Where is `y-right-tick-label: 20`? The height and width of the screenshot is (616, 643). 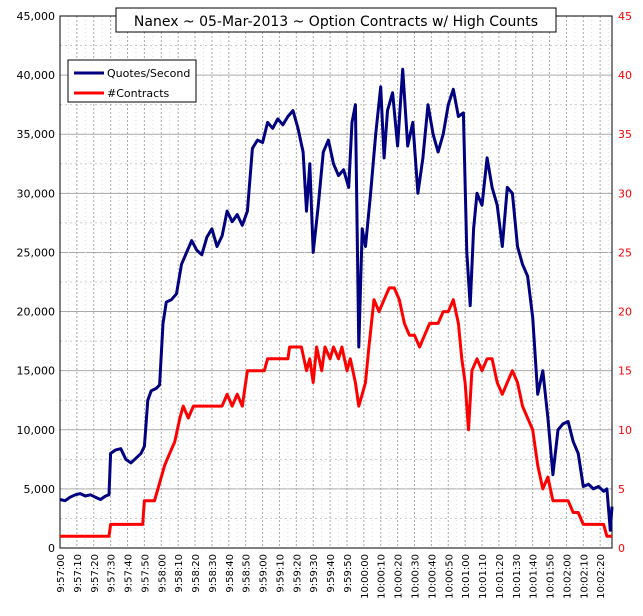 y-right-tick-label: 20 is located at coordinates (625, 312).